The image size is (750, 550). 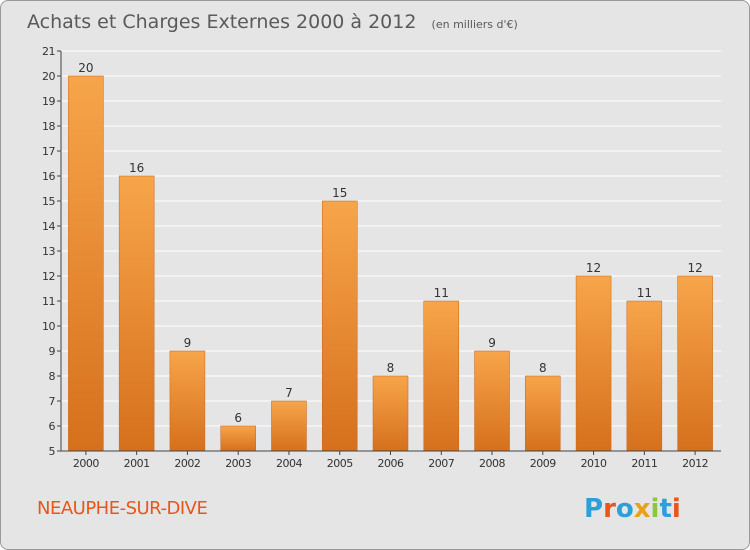 I want to click on logo-letter: t, so click(x=665, y=509).